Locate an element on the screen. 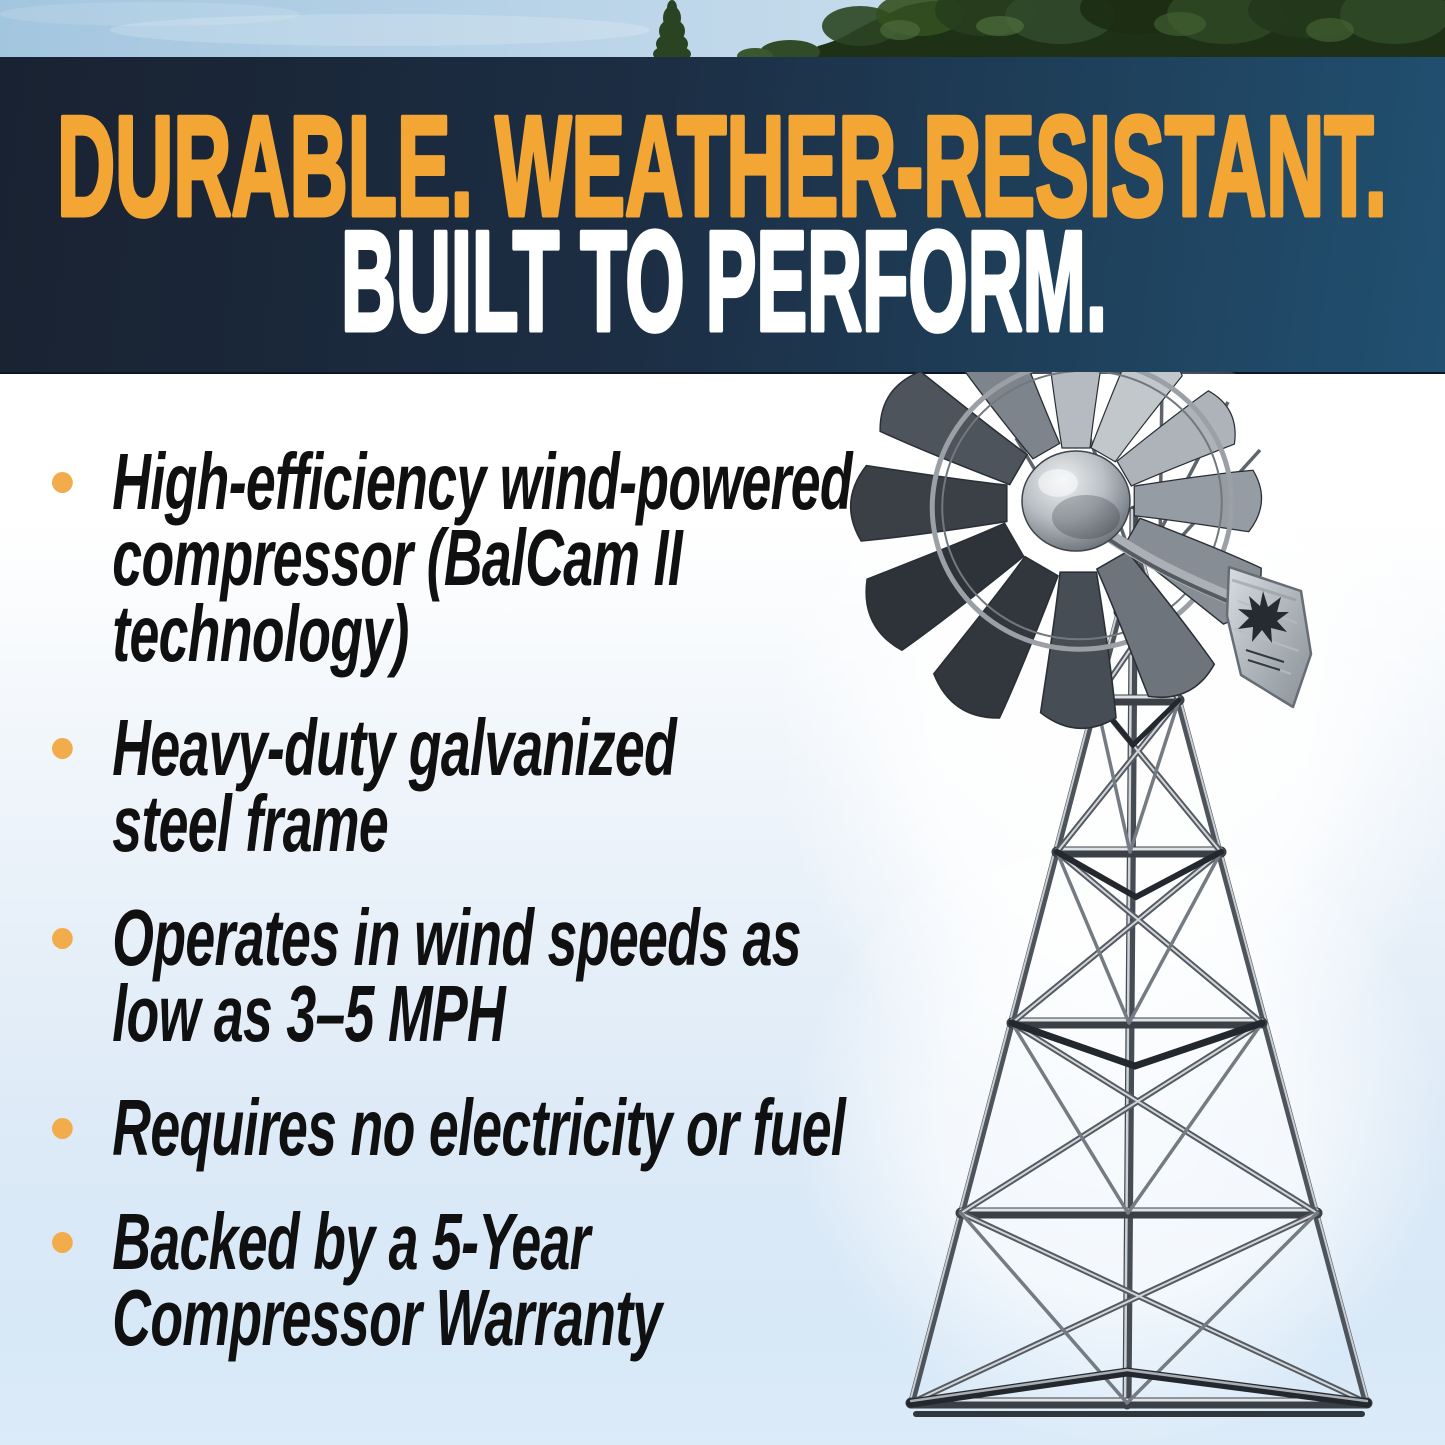 The width and height of the screenshot is (1445, 1445). vane-logo-decal is located at coordinates (1263, 631).